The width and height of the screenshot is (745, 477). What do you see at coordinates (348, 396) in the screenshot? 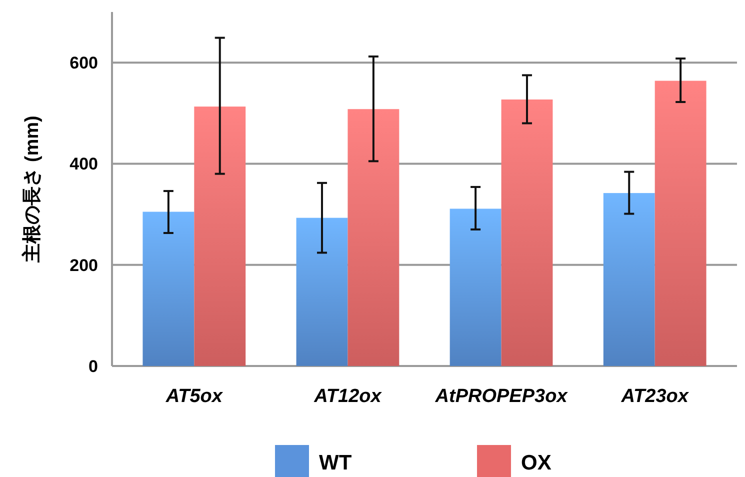
I see `x-tick-label: AT12ox` at bounding box center [348, 396].